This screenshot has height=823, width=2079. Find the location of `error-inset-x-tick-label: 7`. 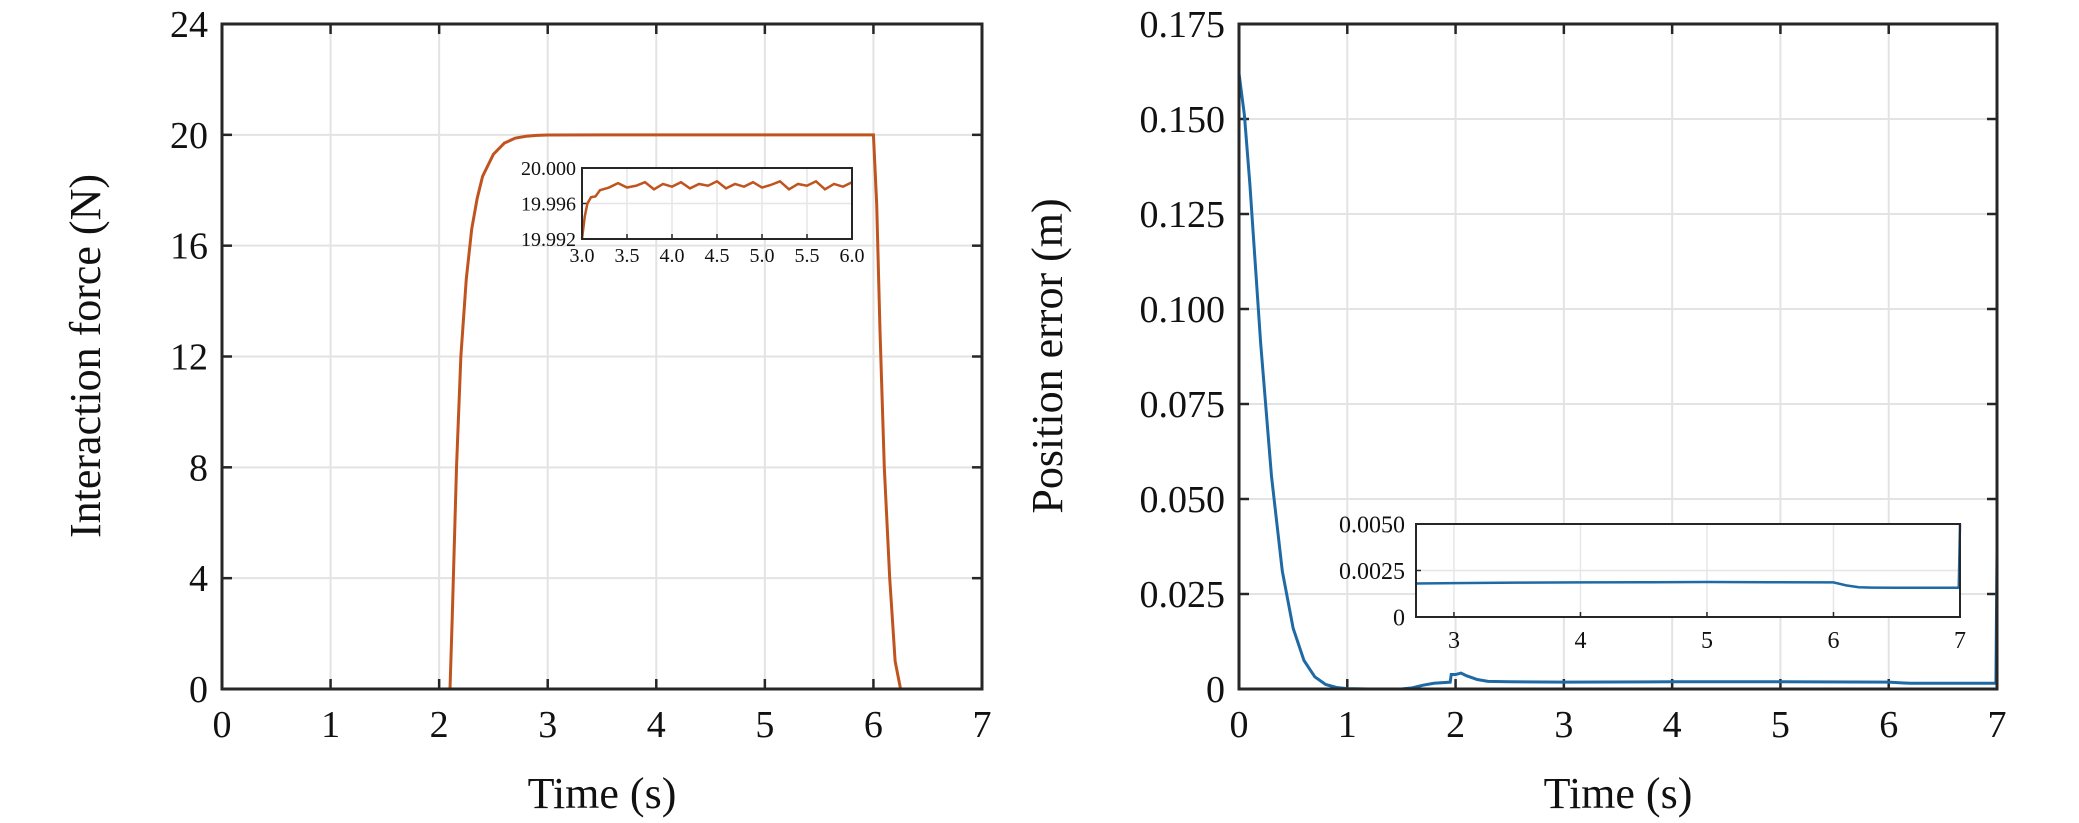

error-inset-x-tick-label: 7 is located at coordinates (1960, 641).